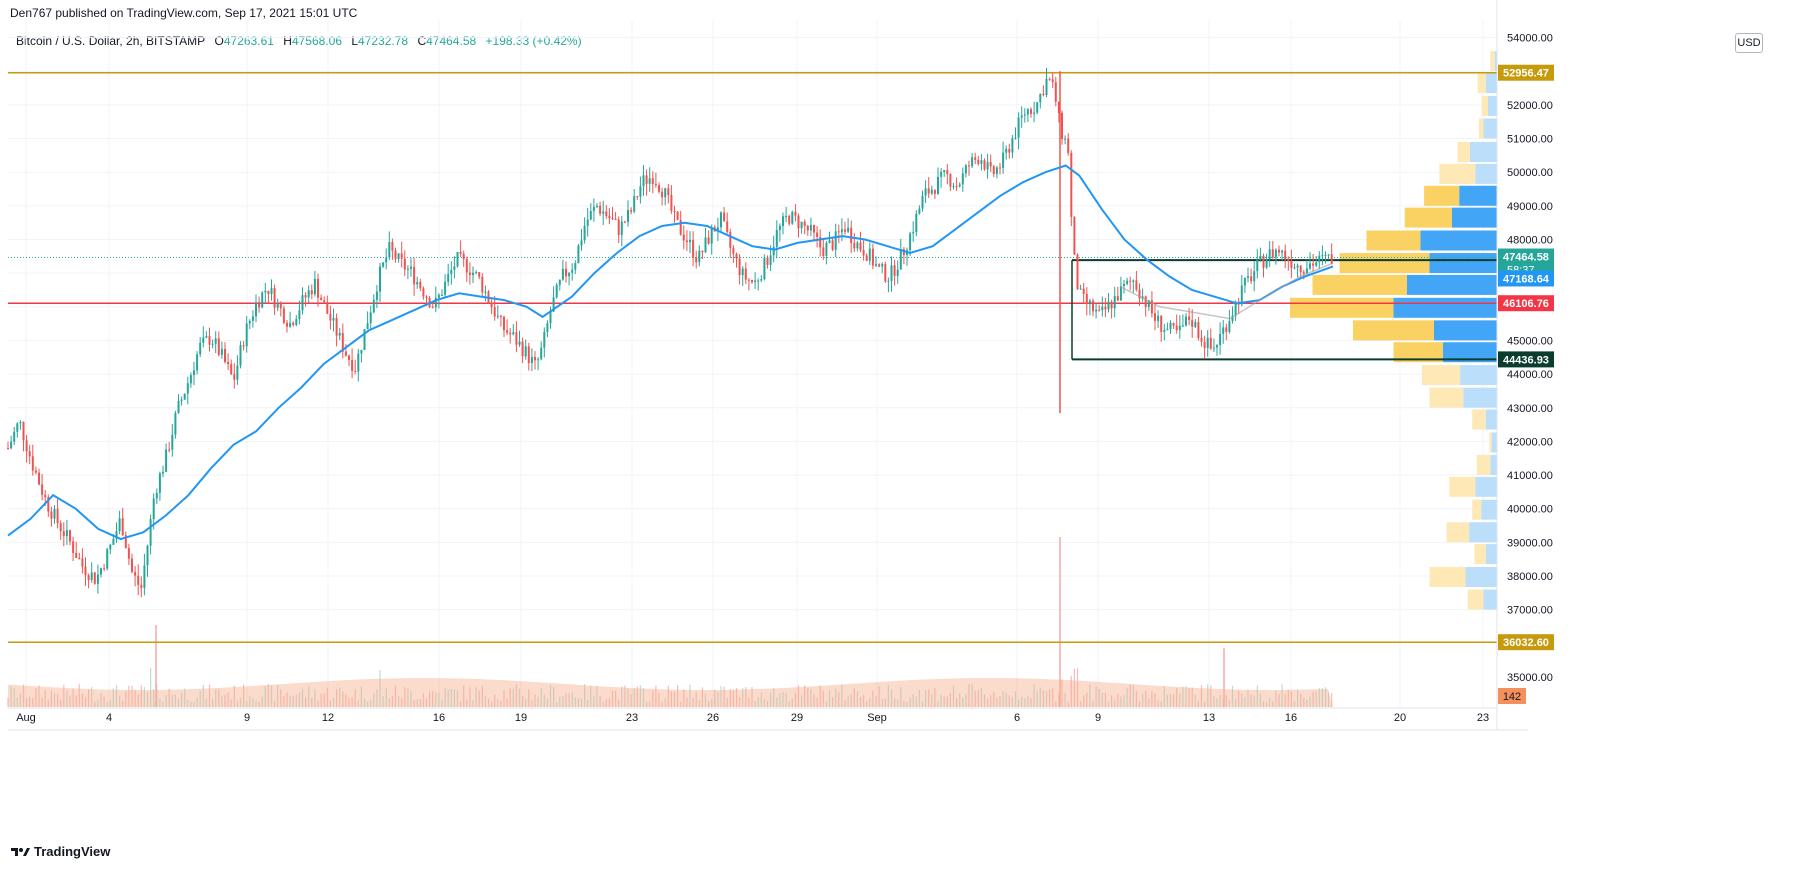 The width and height of the screenshot is (1795, 871). Describe the element at coordinates (1483, 718) in the screenshot. I see `time-tick-label: 23` at that location.